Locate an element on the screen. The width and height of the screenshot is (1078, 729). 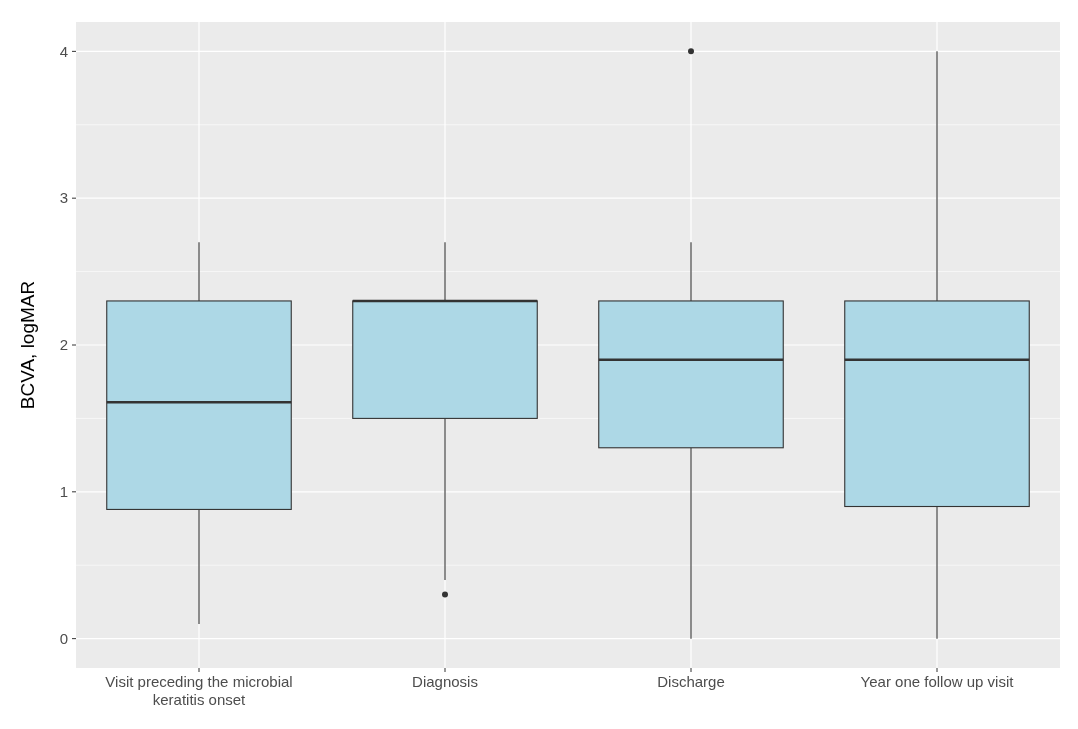
y-tick-label: 0 is located at coordinates (63, 638).